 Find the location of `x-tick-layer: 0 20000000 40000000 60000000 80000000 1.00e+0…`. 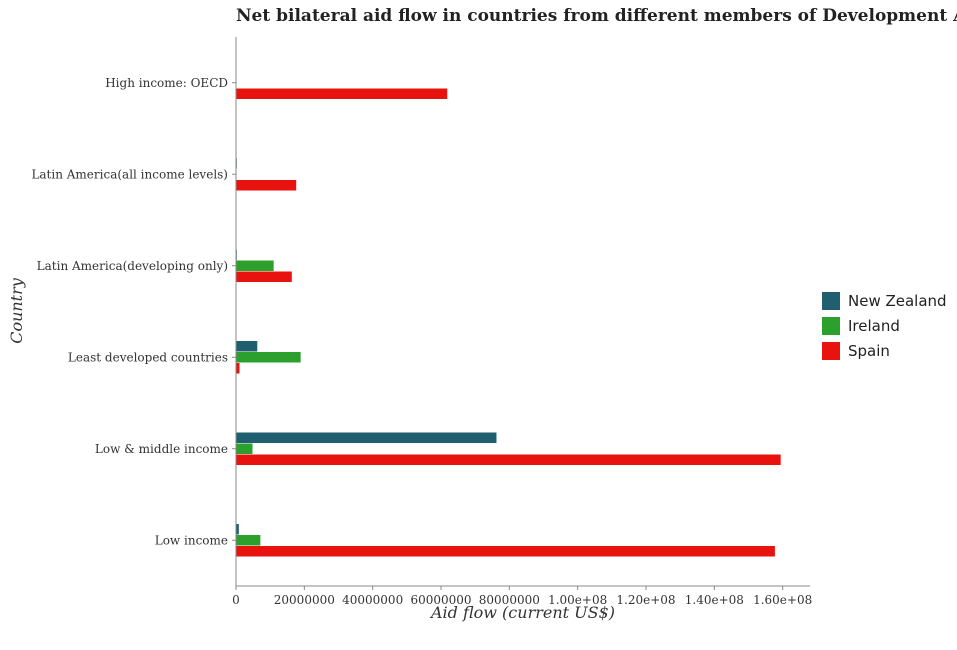

x-tick-layer: 0 20000000 40000000 60000000 80000000 1.00e+0… is located at coordinates (522, 596).